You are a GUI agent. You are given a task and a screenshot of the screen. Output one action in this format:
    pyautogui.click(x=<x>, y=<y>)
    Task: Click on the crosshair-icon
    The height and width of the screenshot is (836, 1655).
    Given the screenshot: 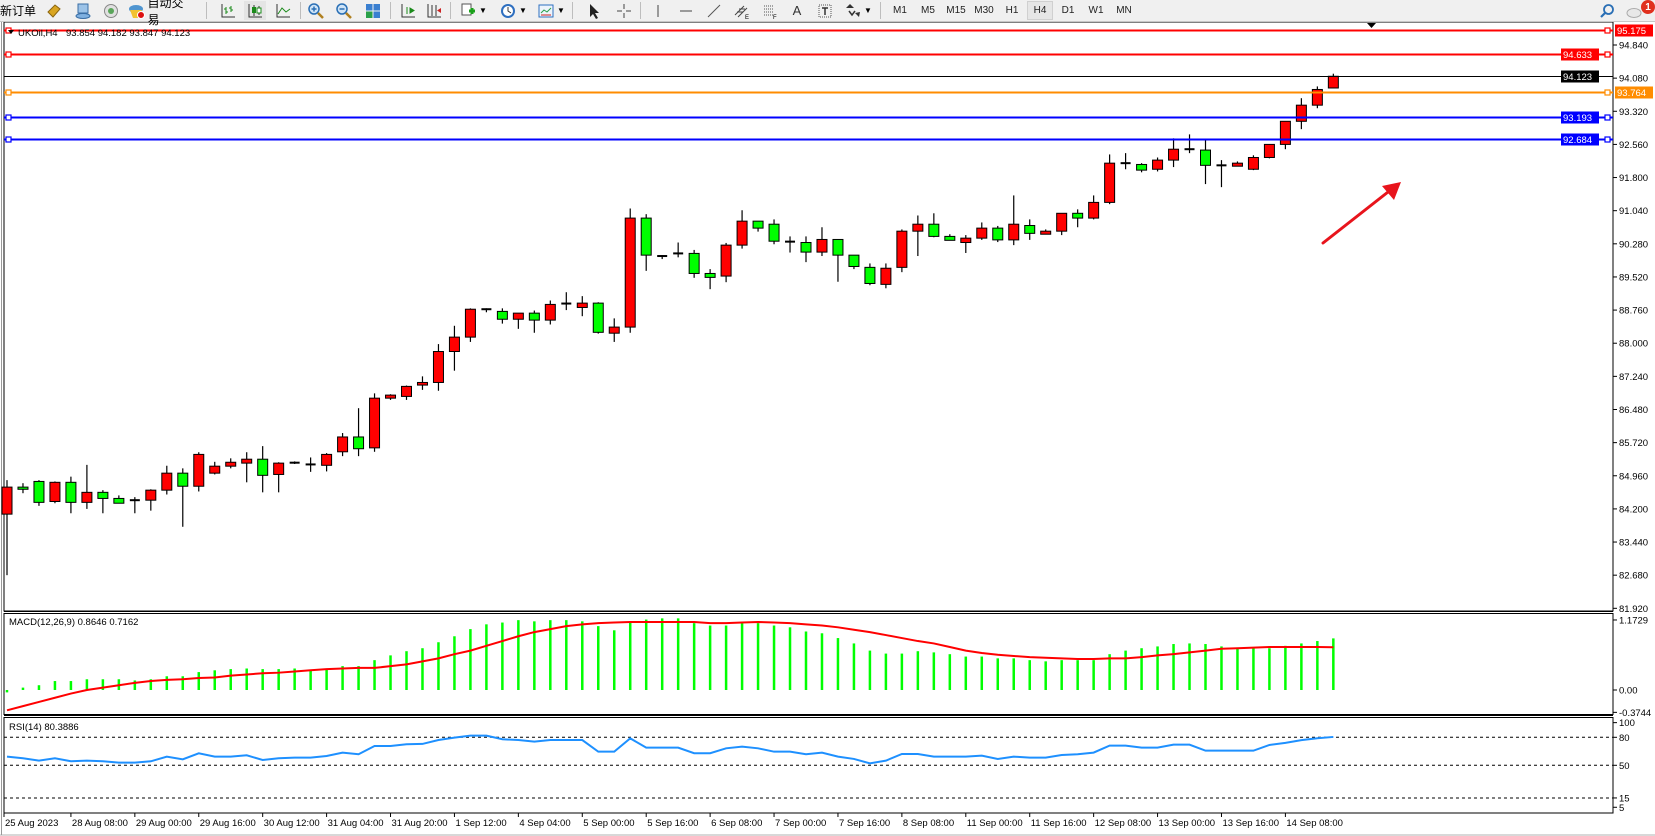 What is the action you would take?
    pyautogui.click(x=624, y=10)
    